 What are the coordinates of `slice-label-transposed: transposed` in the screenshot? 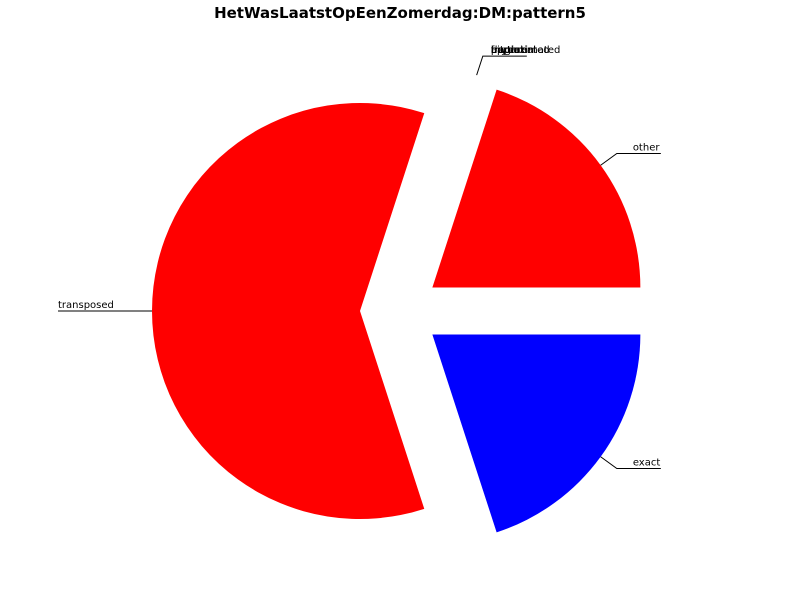 It's located at (86, 305).